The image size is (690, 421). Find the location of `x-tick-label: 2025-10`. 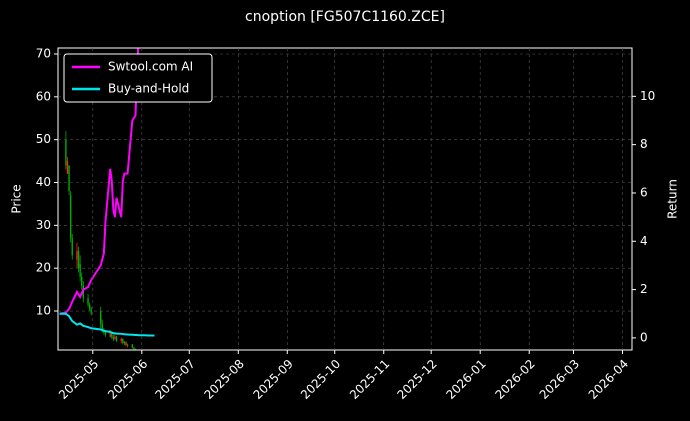

x-tick-label: 2025-10 is located at coordinates (320, 379).